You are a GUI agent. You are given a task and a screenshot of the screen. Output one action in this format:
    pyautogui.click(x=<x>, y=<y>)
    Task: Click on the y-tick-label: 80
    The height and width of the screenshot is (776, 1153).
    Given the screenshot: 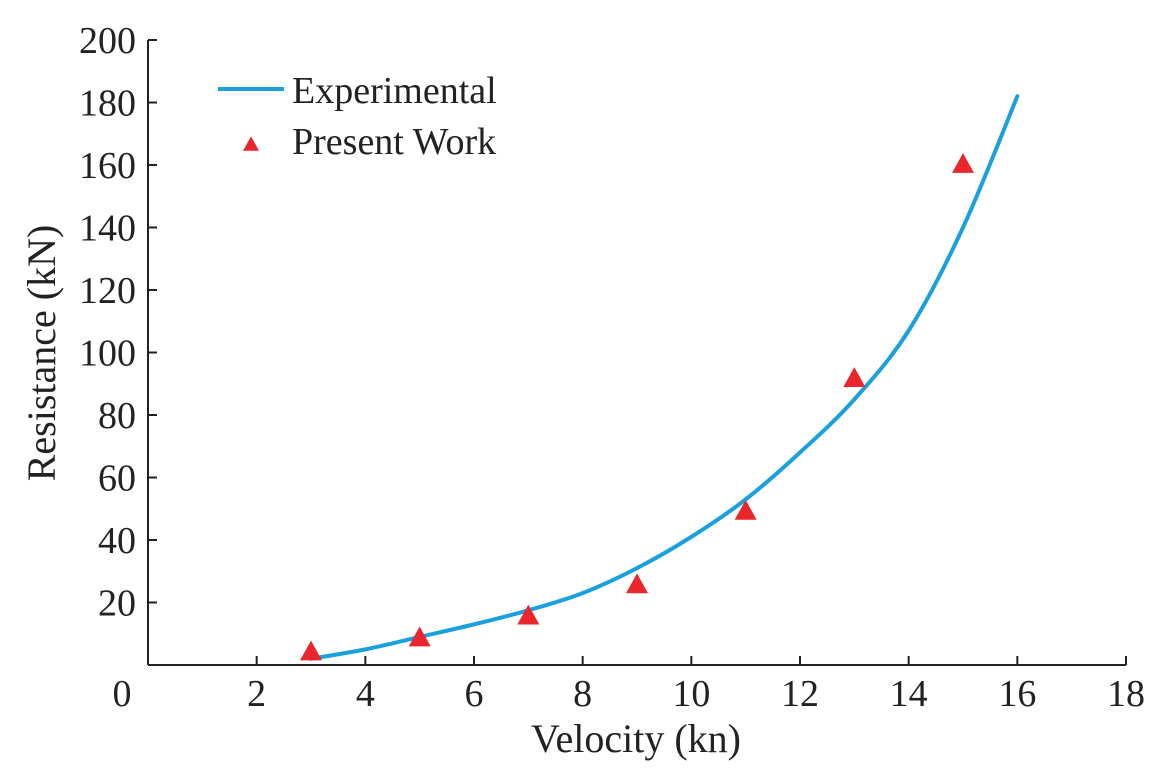 What is the action you would take?
    pyautogui.click(x=117, y=416)
    